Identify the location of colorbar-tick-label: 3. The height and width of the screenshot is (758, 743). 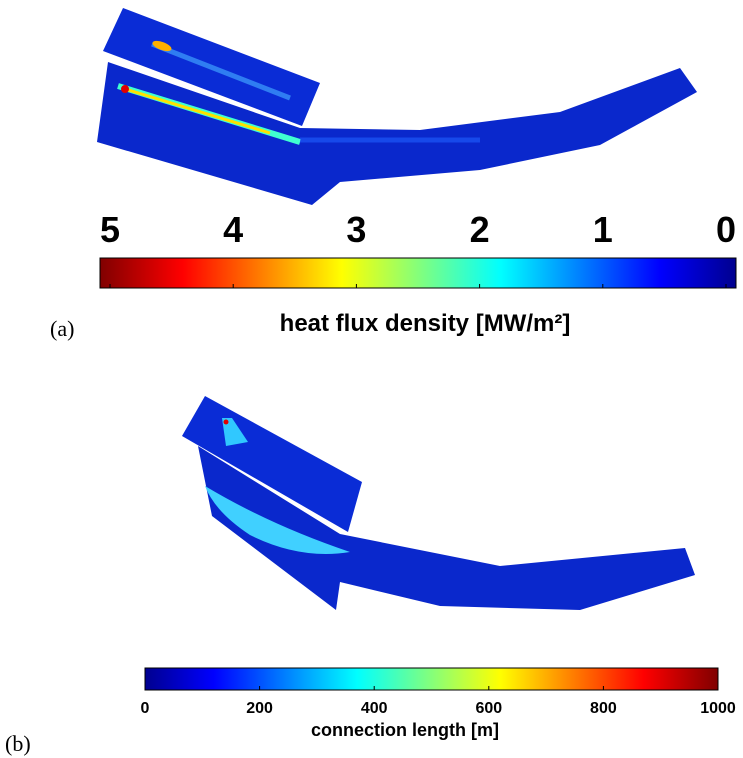
(356, 229).